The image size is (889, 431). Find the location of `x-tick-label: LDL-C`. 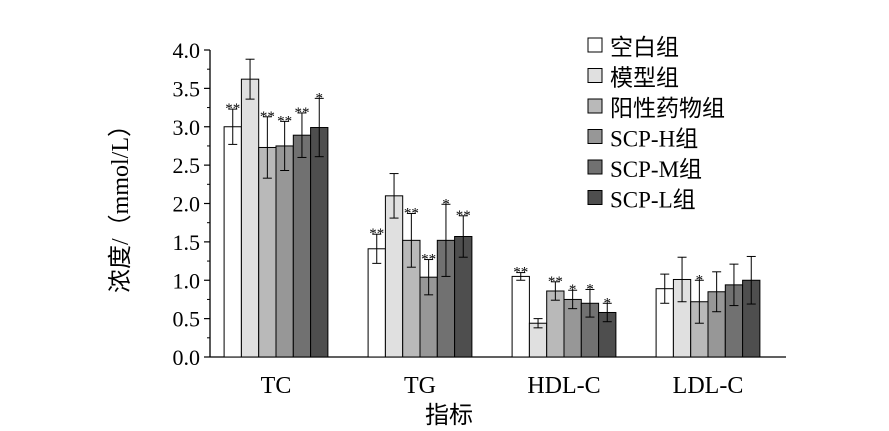

x-tick-label: LDL-C is located at coordinates (708, 386).